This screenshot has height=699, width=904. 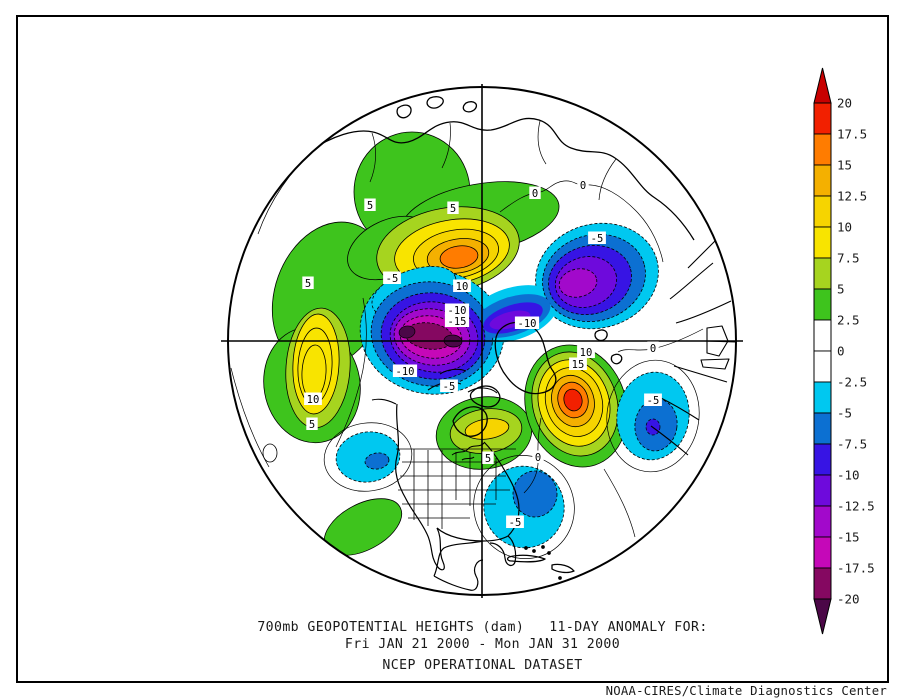 I want to click on colorbar-tick-label: 15, so click(x=844, y=165).